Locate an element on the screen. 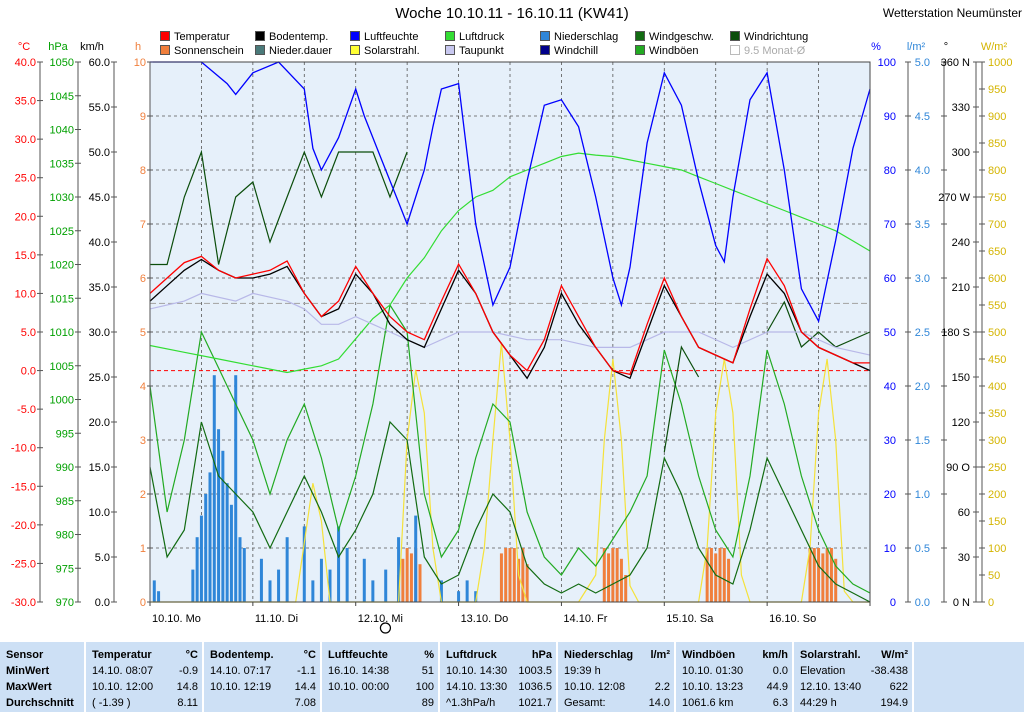 The height and width of the screenshot is (712, 1024). legend-label: Windböen is located at coordinates (674, 51).